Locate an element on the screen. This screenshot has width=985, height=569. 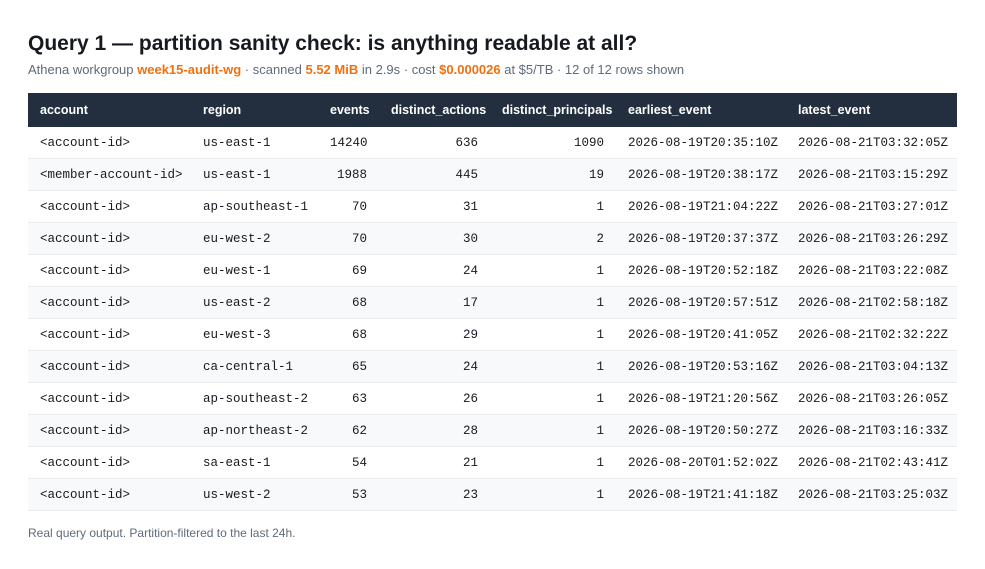
table-cell: 2026-08-21T03:25:03Z is located at coordinates (871, 494).